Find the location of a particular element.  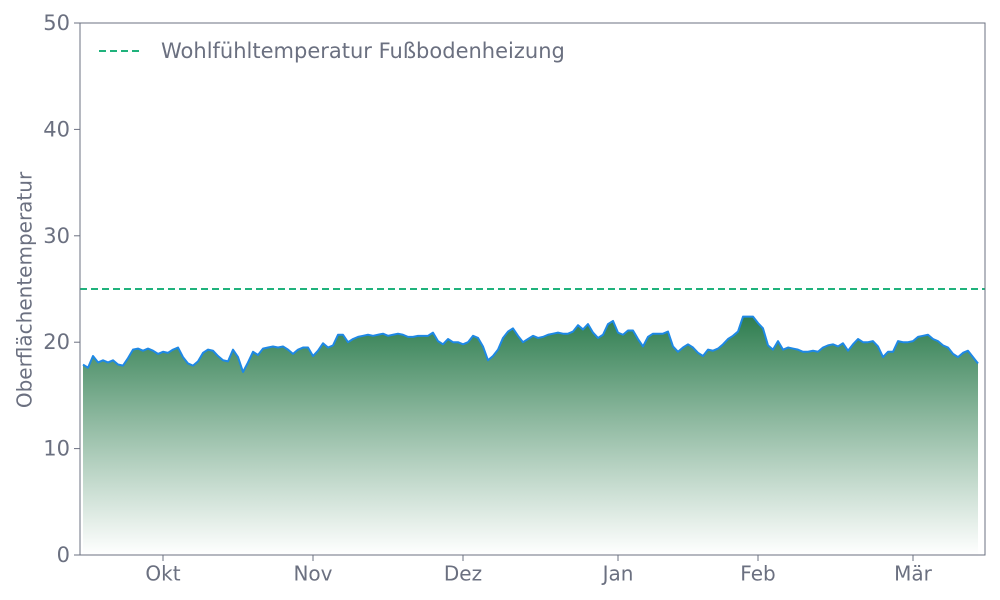

x-tick-label: Nov is located at coordinates (312, 574).